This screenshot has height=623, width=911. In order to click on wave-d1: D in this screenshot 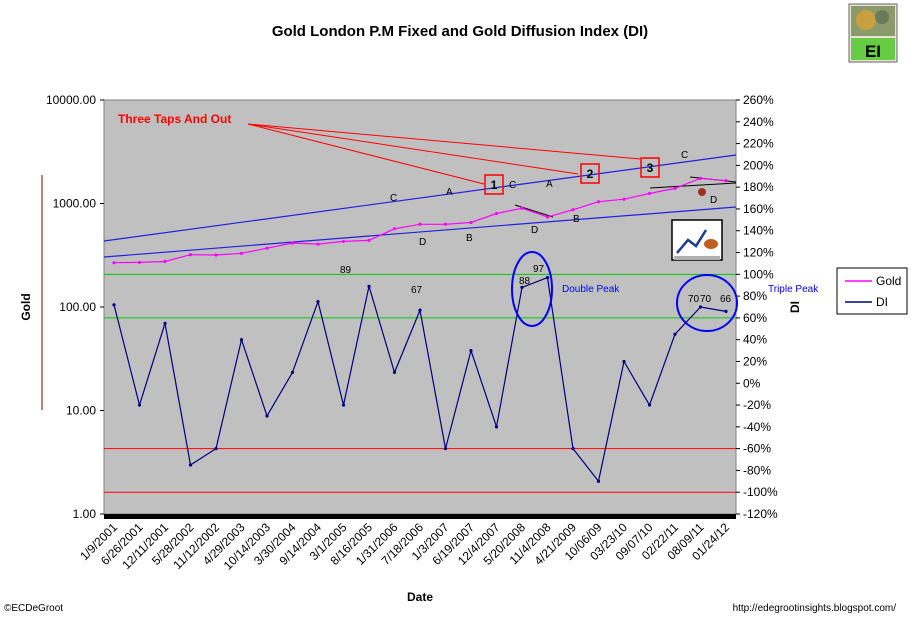, I will do `click(422, 242)`.